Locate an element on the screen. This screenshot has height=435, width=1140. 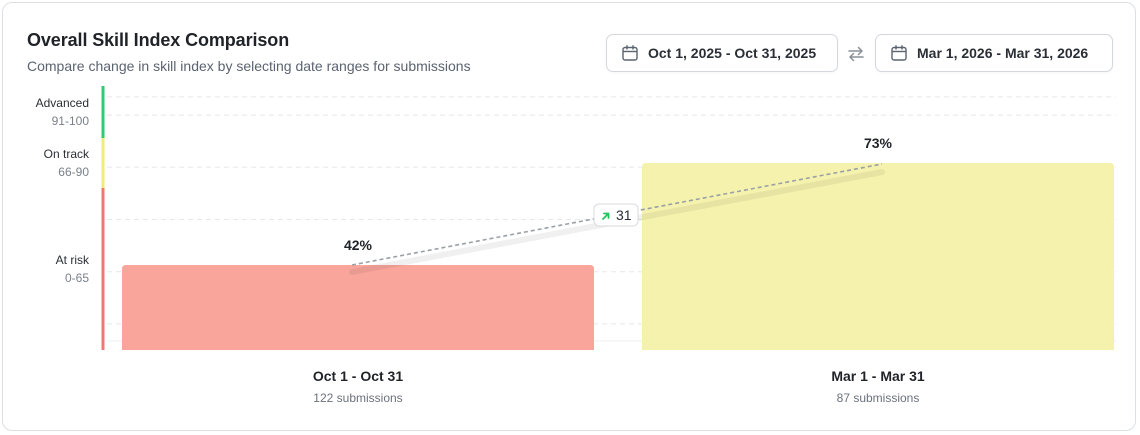
arrow-up-right-icon is located at coordinates (606, 216).